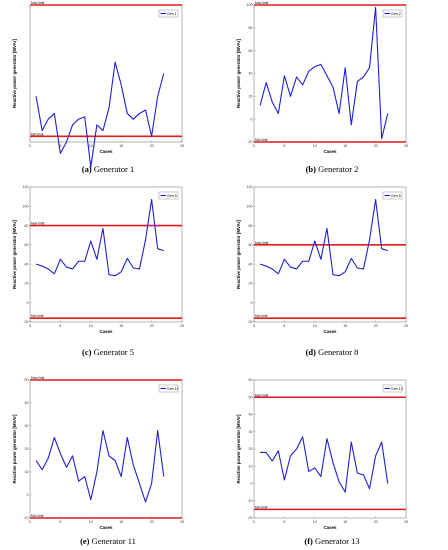 This screenshot has height=550, width=448. What do you see at coordinates (172, 14) in the screenshot?
I see `legend-entry: Gen 1` at bounding box center [172, 14].